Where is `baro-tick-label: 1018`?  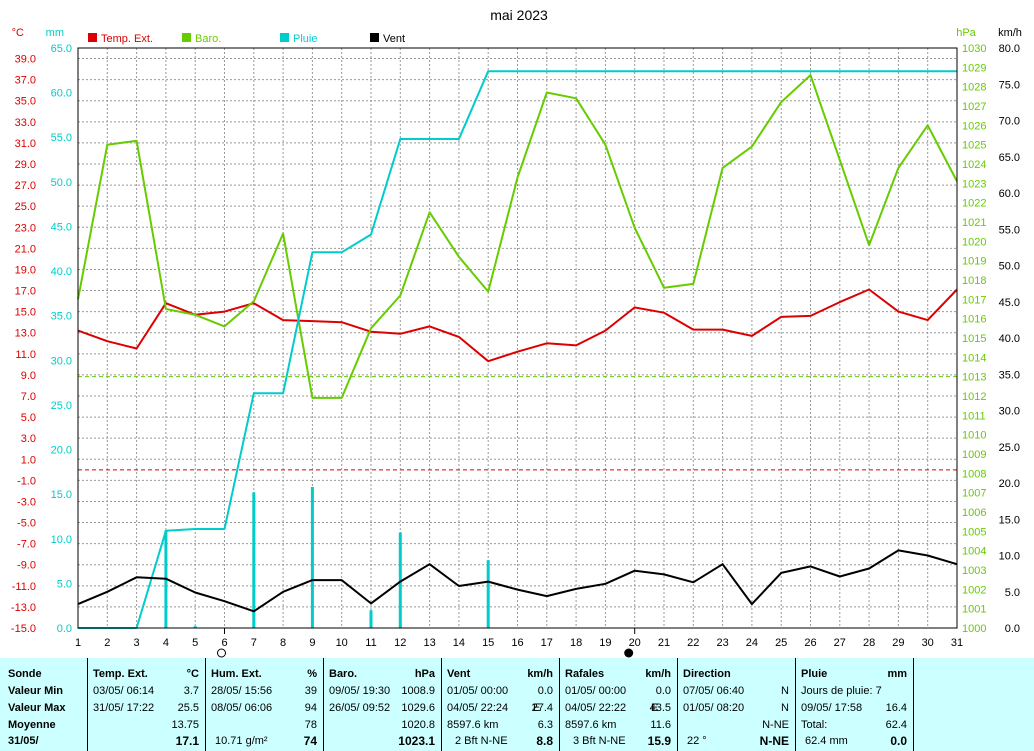 baro-tick-label: 1018 is located at coordinates (974, 281).